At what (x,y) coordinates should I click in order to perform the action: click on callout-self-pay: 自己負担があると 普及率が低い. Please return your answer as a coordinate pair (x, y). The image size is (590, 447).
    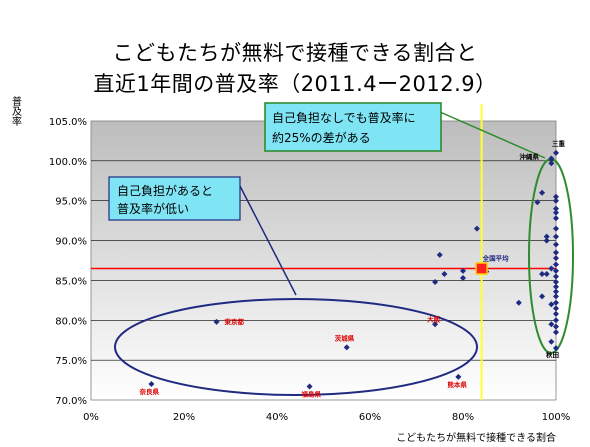
    Looking at the image, I should click on (174, 198).